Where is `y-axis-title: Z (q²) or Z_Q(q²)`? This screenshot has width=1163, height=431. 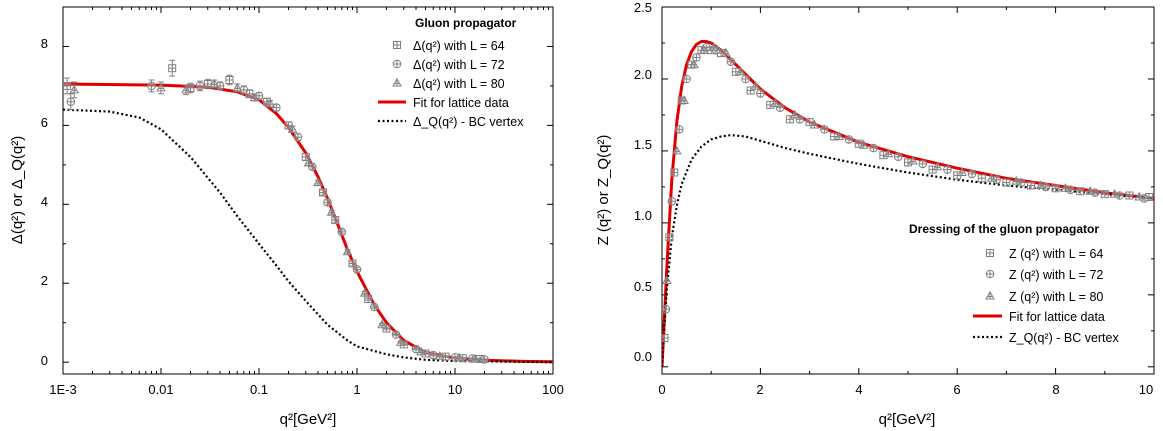 y-axis-title: Z (q²) or Z_Q(q²) is located at coordinates (603, 190).